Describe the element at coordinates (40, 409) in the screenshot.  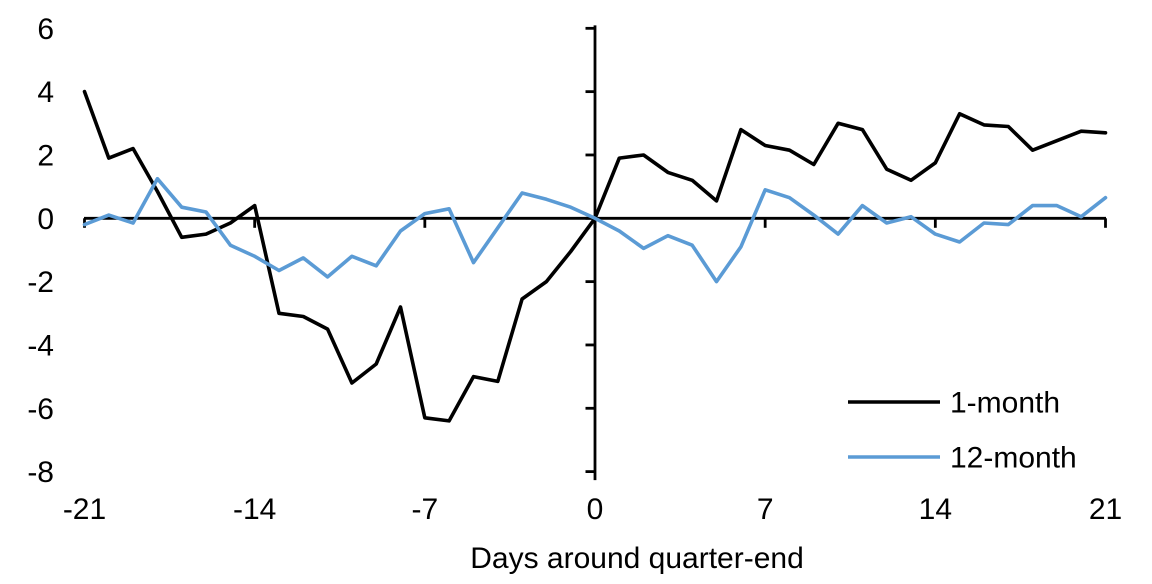
I see `y-tick-label--6: -6` at that location.